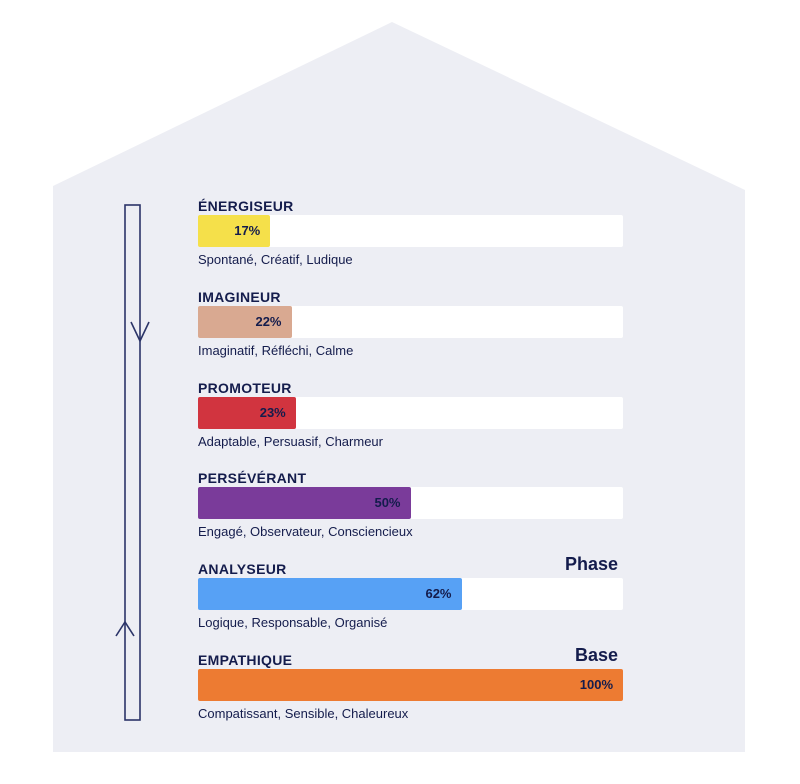  I want to click on category-label: IMAGINEUR, so click(239, 297).